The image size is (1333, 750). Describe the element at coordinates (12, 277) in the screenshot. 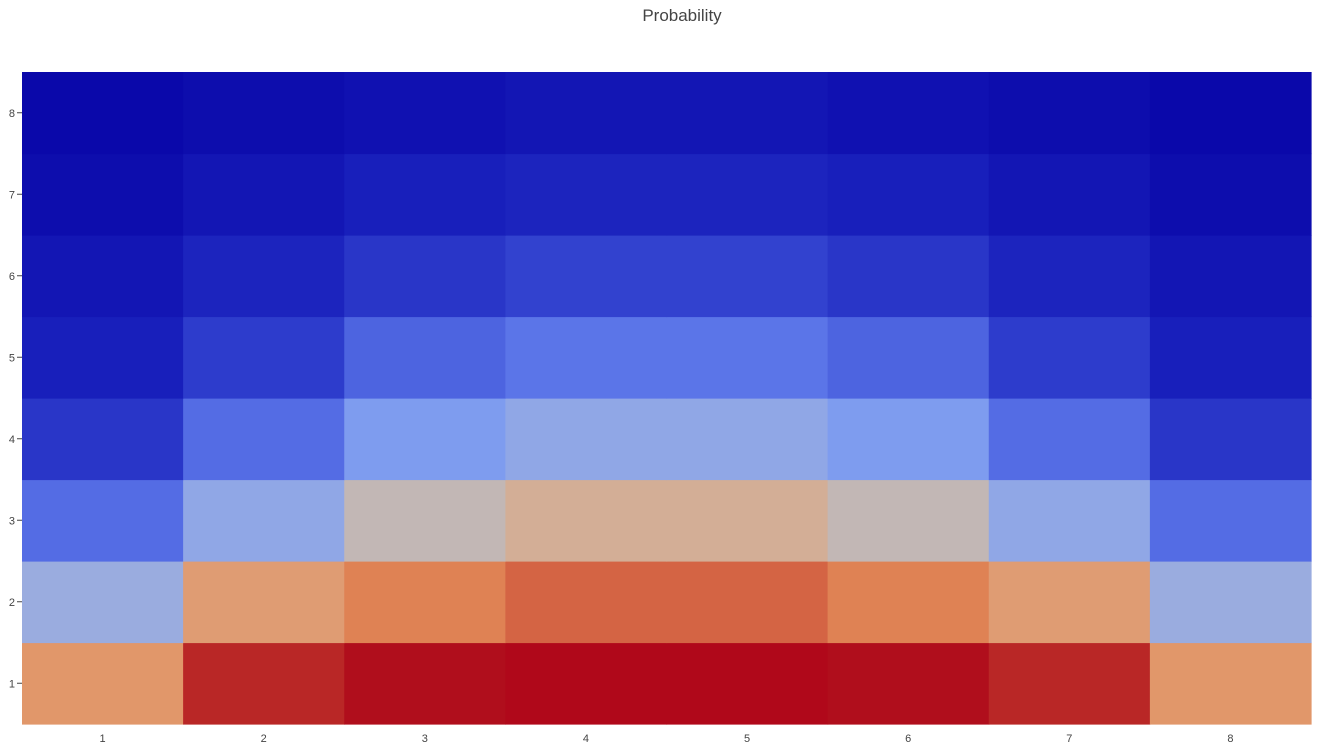

I see `y-tick-label: 6` at that location.